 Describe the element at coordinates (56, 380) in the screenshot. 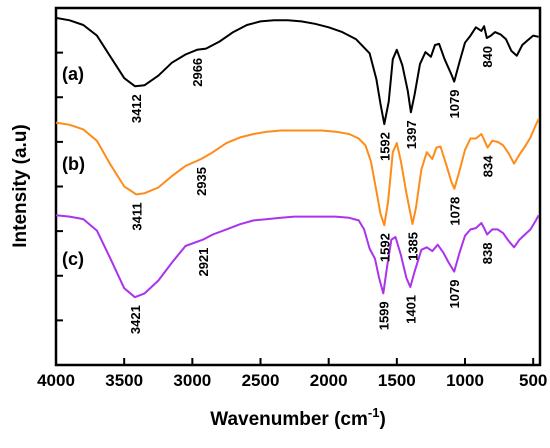

I see `x-tick-label: 4000` at that location.